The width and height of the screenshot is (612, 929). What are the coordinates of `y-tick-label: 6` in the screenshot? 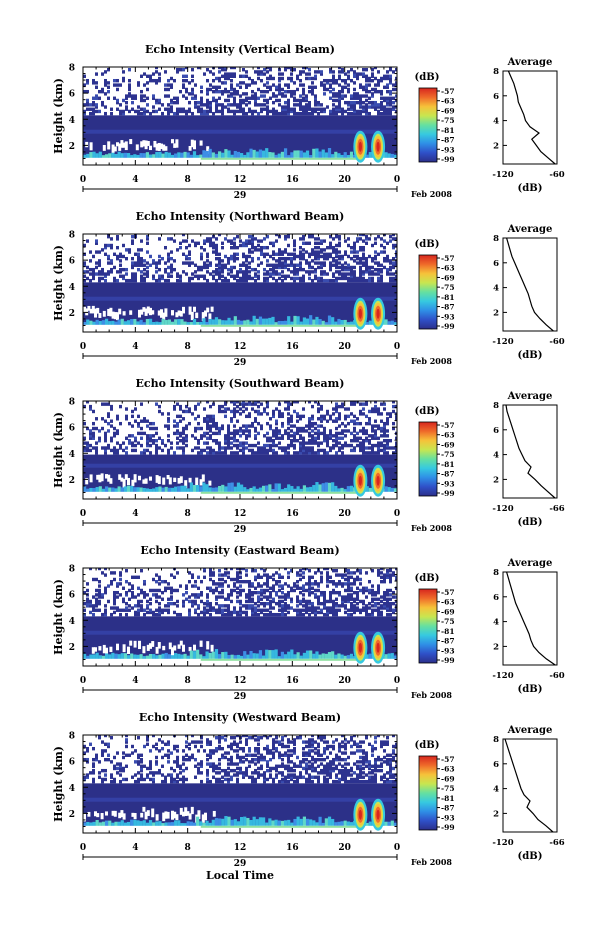 It's located at (72, 95).